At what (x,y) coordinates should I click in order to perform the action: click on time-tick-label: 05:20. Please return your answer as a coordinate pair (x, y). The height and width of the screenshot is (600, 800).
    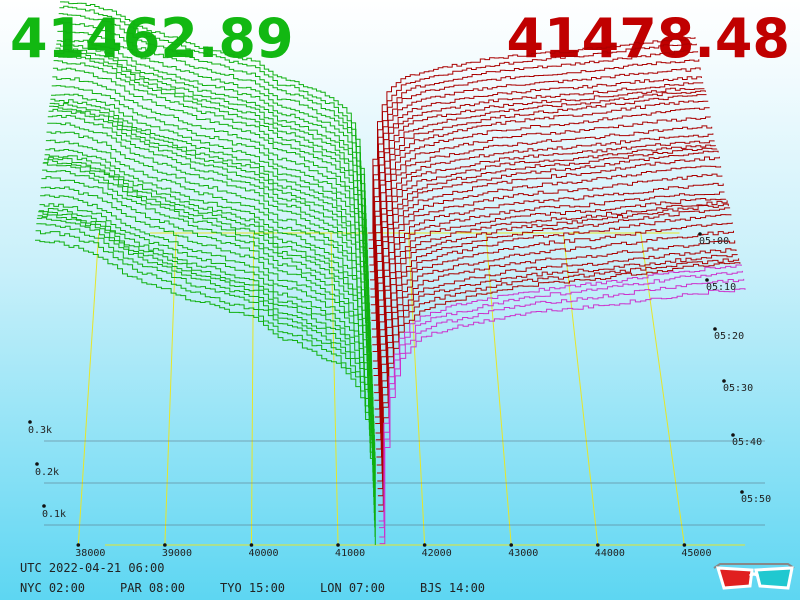
    Looking at the image, I should click on (729, 336).